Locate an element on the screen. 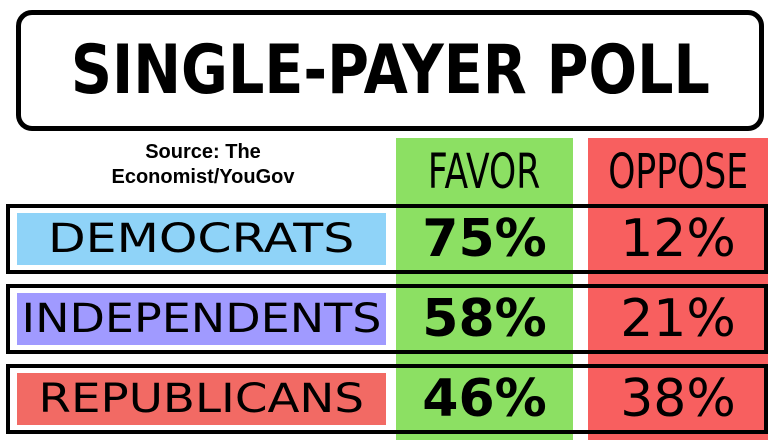 The height and width of the screenshot is (440, 780). favor-value-democrats: 75% is located at coordinates (484, 239).